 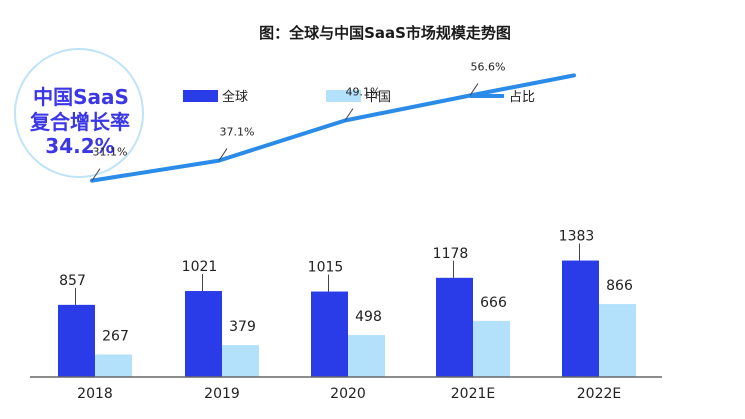 What do you see at coordinates (349, 114) in the screenshot?
I see `leader-ratio-2020` at bounding box center [349, 114].